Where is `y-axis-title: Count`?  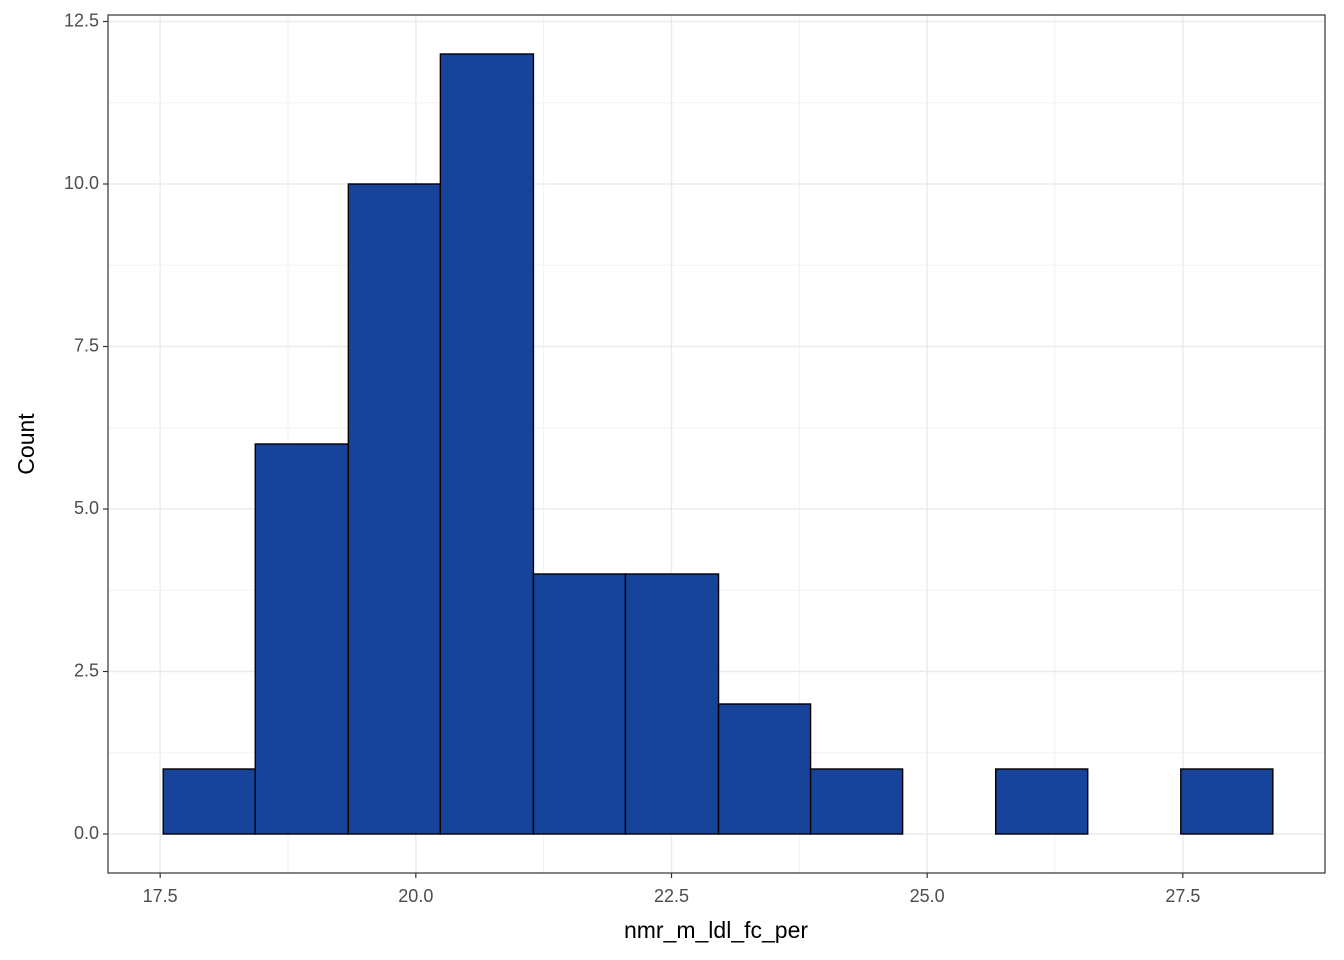 y-axis-title: Count is located at coordinates (26, 444).